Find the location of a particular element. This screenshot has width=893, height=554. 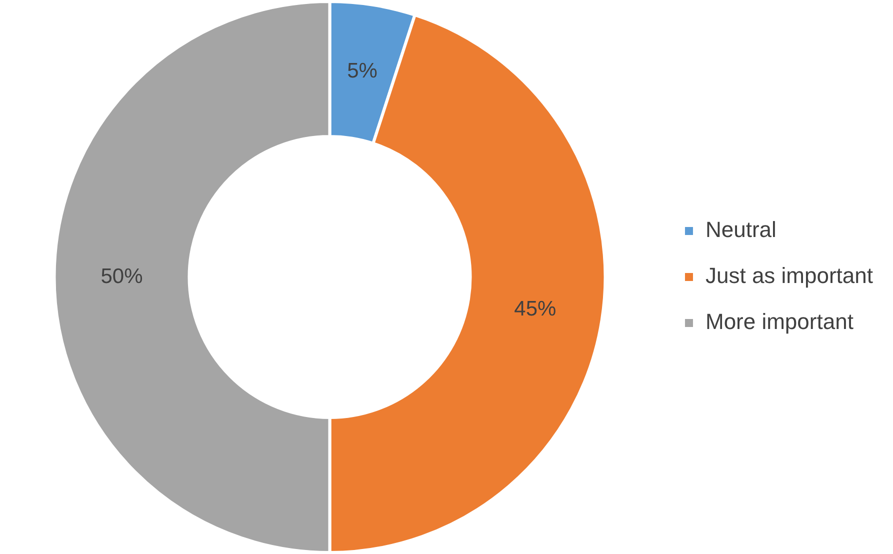

data-label: 50% is located at coordinates (121, 276).